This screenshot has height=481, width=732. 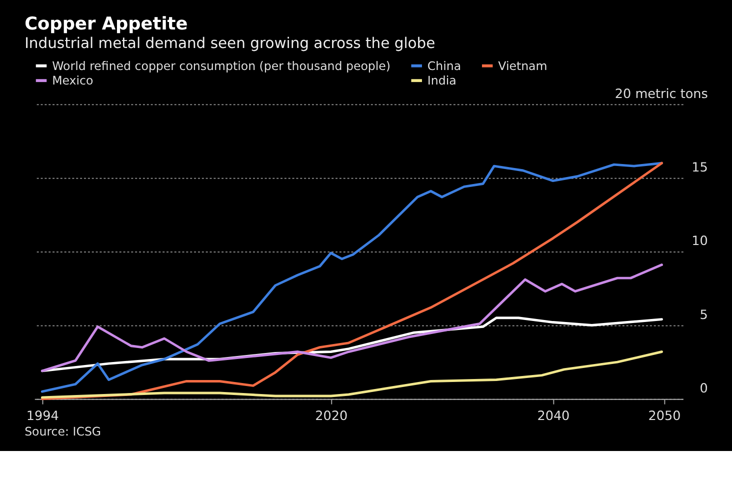 What do you see at coordinates (42, 416) in the screenshot?
I see `x-tick-label: 1994` at bounding box center [42, 416].